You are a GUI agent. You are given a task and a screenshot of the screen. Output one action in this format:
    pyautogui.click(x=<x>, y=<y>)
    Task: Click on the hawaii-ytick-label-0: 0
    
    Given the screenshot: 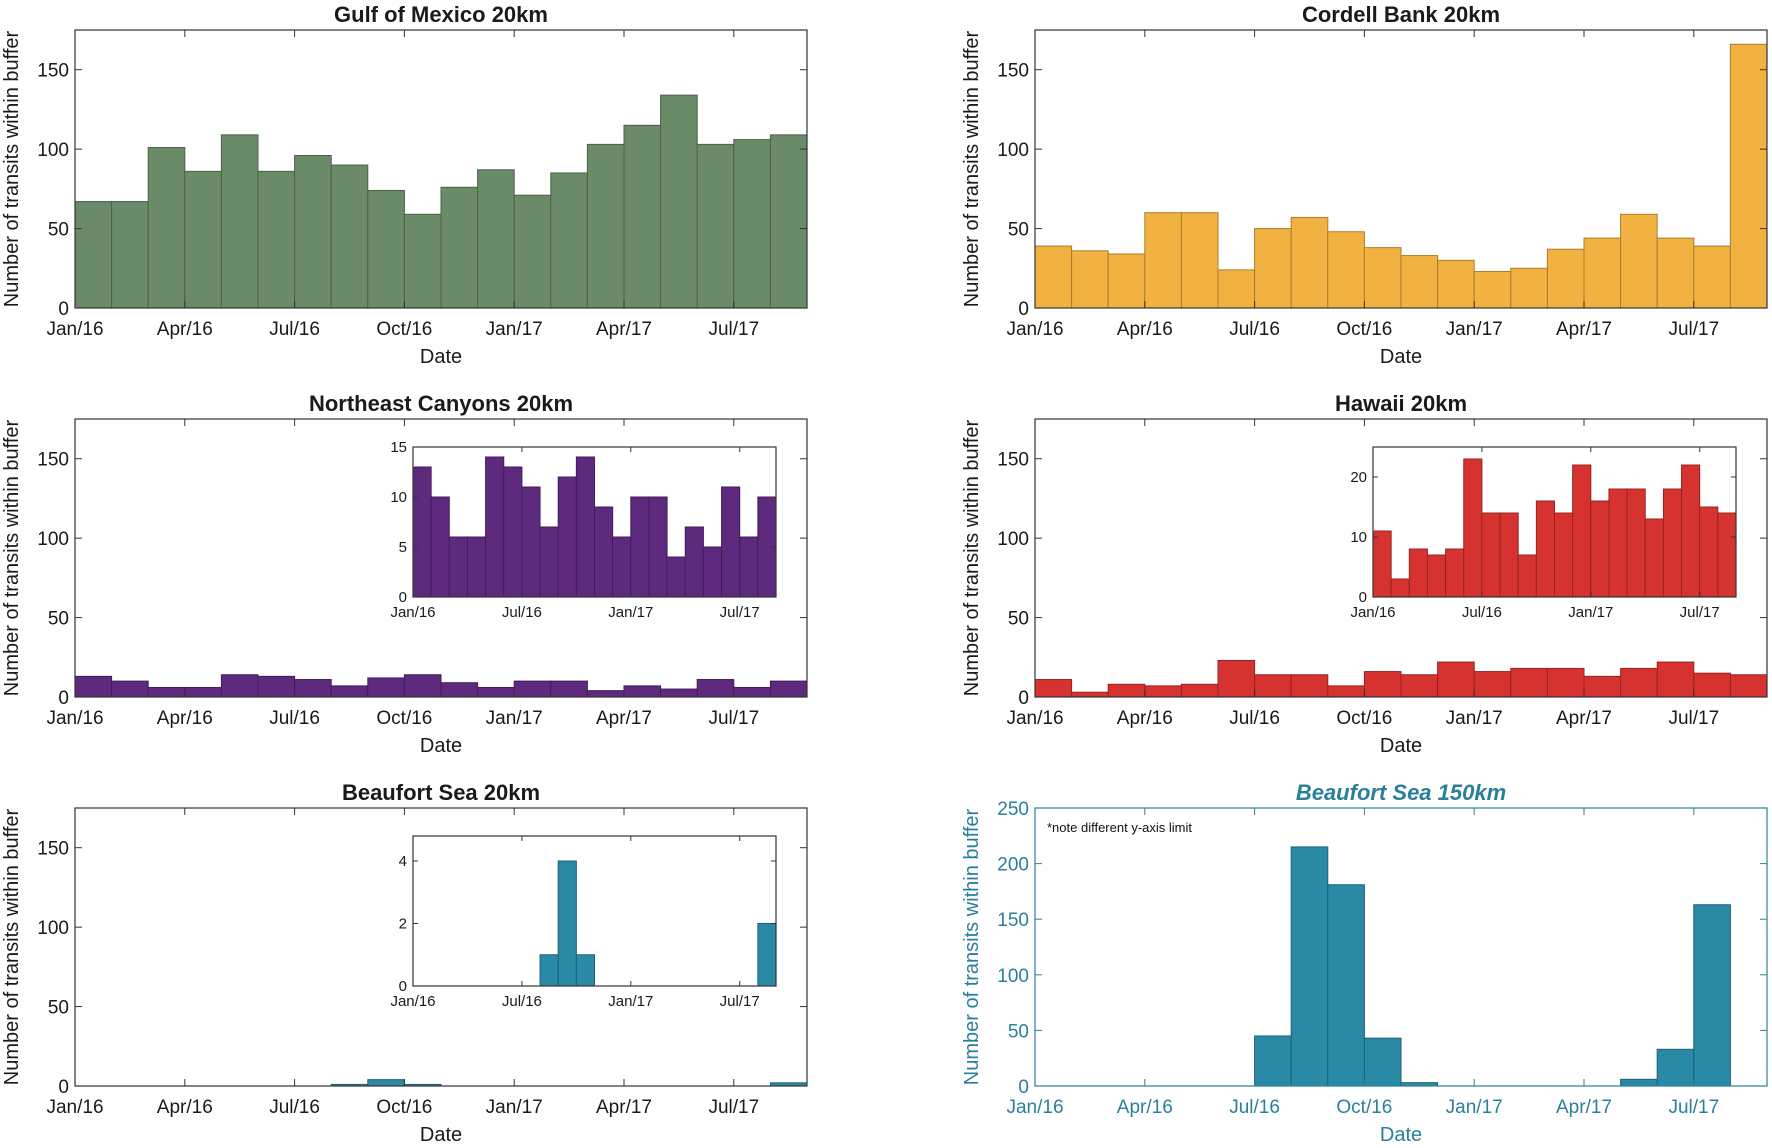 What is the action you would take?
    pyautogui.click(x=1023, y=698)
    